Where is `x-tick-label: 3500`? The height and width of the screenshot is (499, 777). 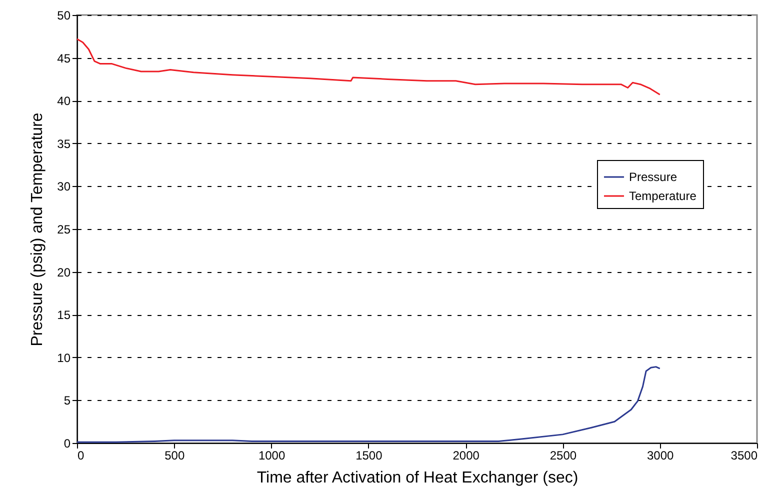 x-tick-label: 3500 is located at coordinates (744, 455).